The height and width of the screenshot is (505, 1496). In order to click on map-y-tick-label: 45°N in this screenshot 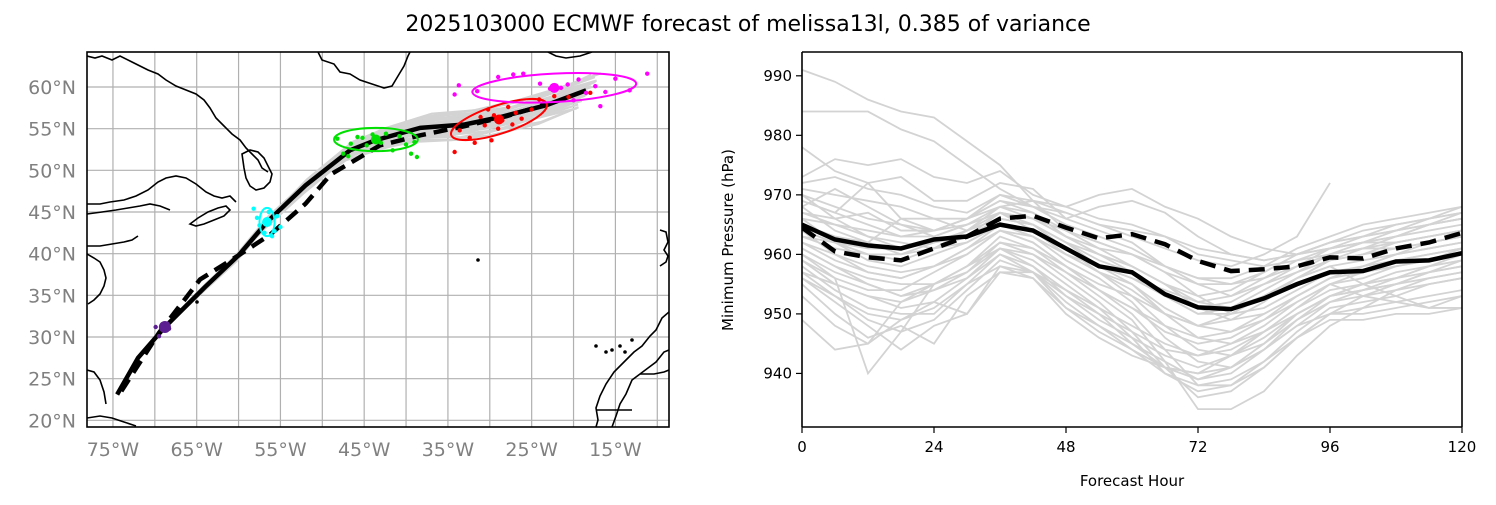, I will do `click(52, 213)`.